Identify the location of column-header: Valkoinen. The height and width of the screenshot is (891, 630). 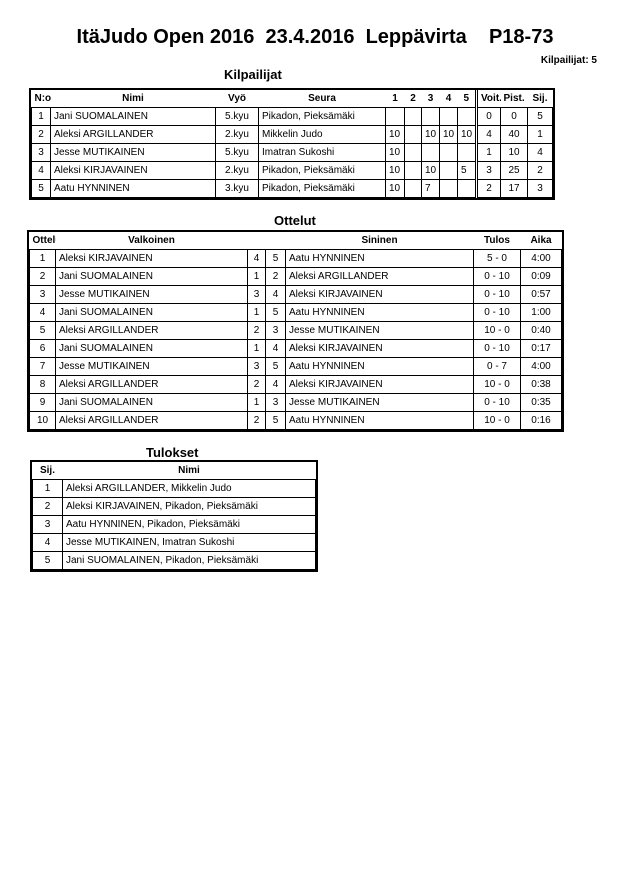
(151, 240).